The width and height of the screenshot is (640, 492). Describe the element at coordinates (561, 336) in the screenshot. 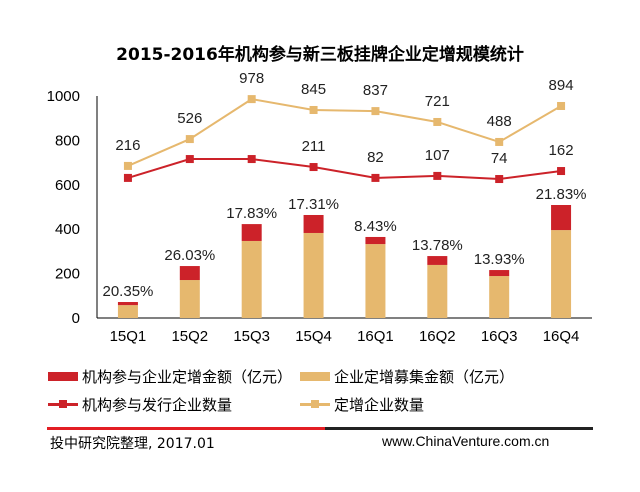

I see `x-tick-label: 16Q4` at that location.